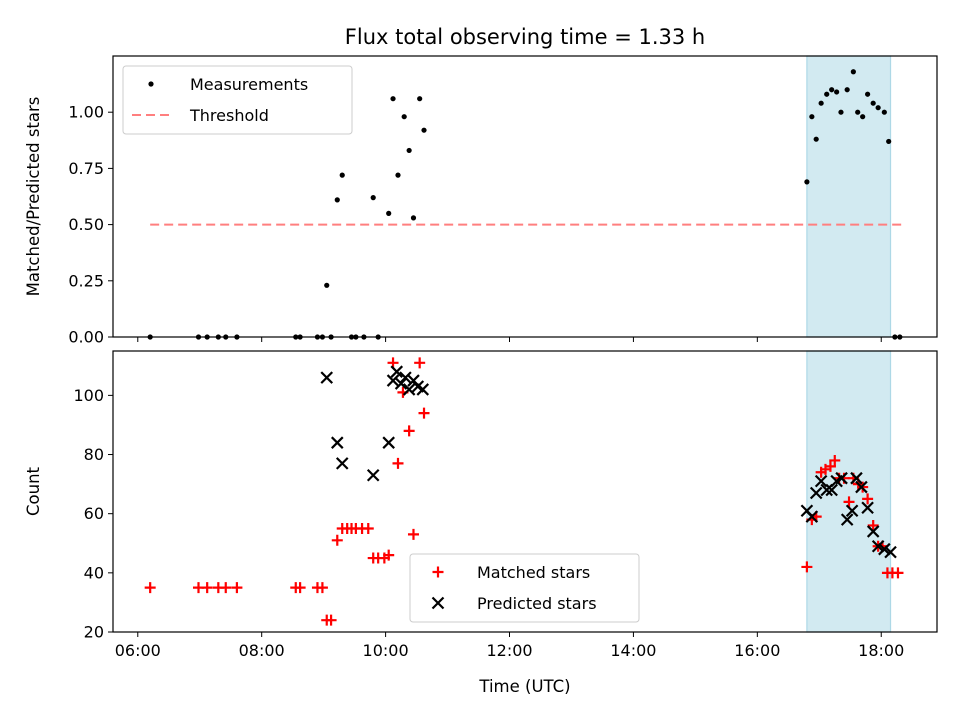  What do you see at coordinates (138, 650) in the screenshot?
I see `x-tick-label: 06:00` at bounding box center [138, 650].